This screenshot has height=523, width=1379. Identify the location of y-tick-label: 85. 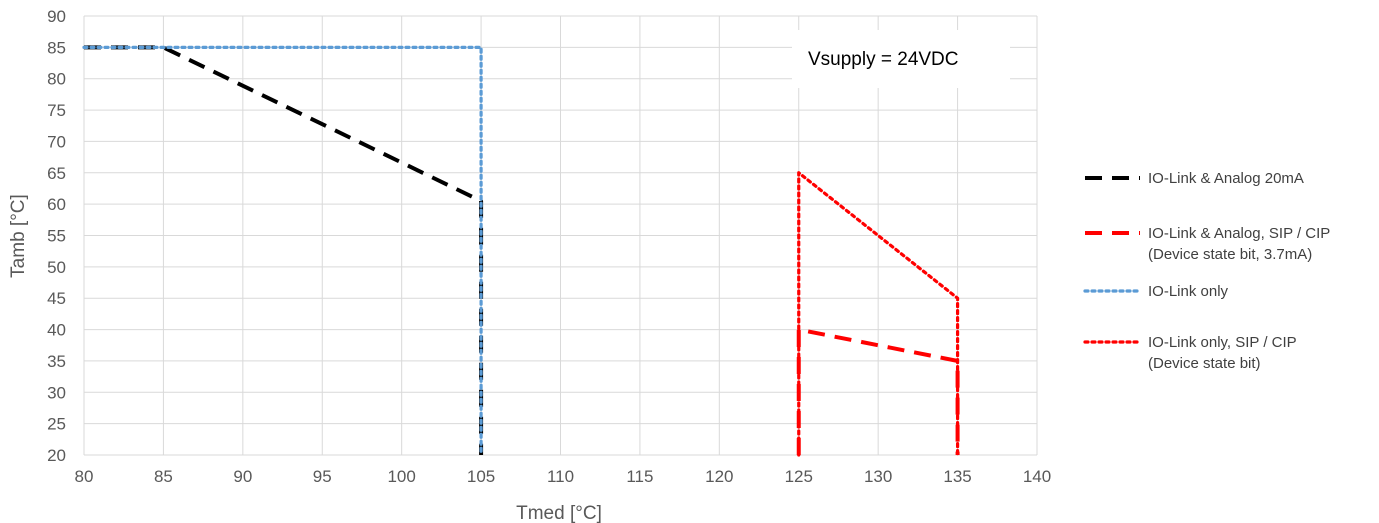
(56, 47).